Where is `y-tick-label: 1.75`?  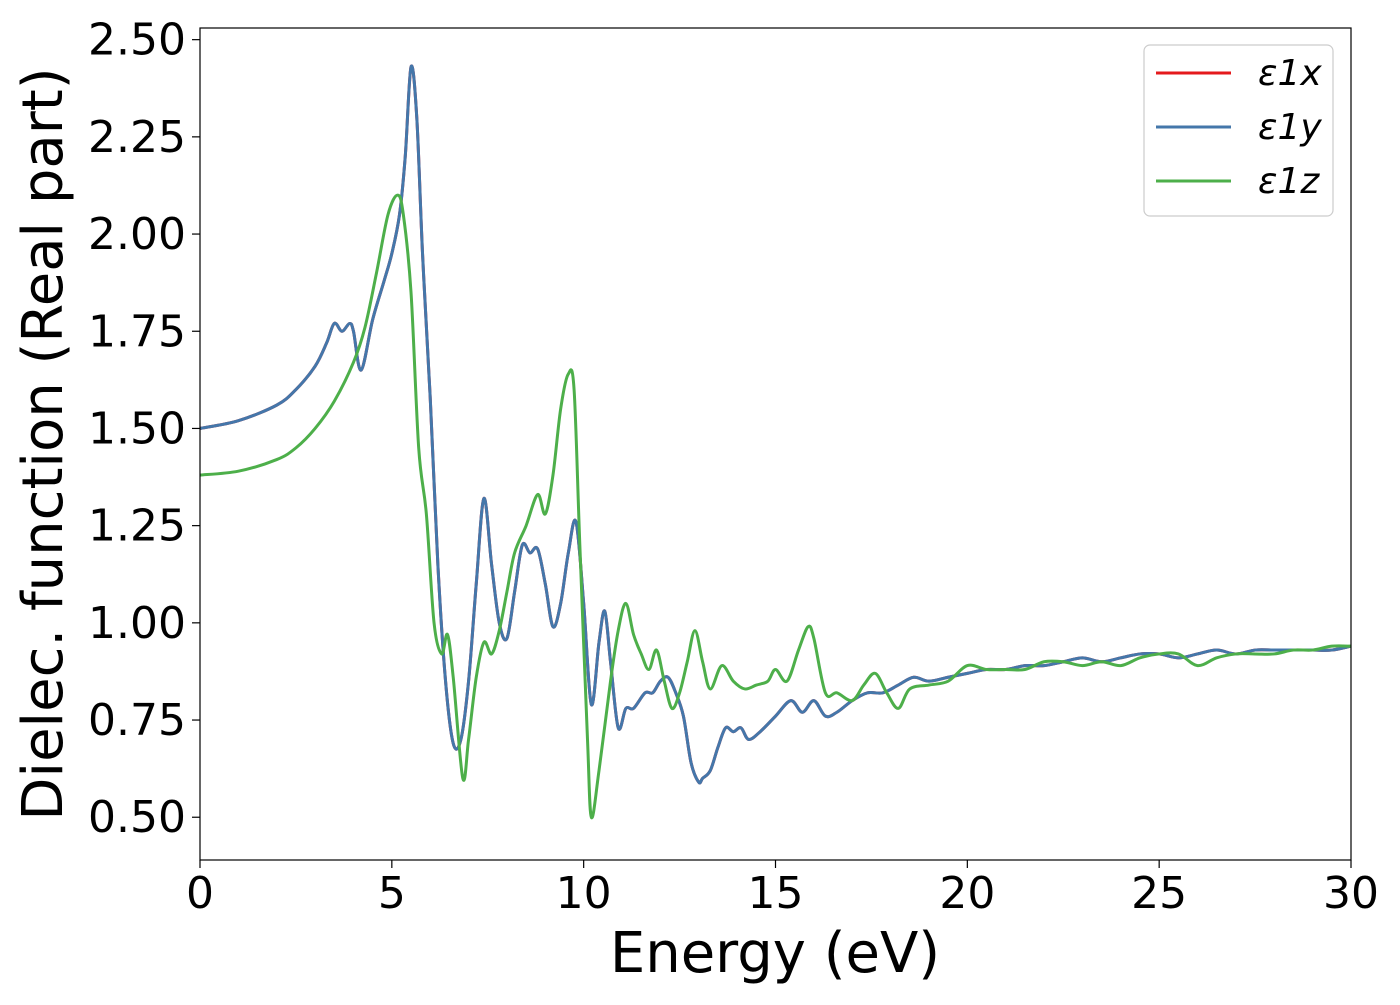
y-tick-label: 1.75 is located at coordinates (137, 331).